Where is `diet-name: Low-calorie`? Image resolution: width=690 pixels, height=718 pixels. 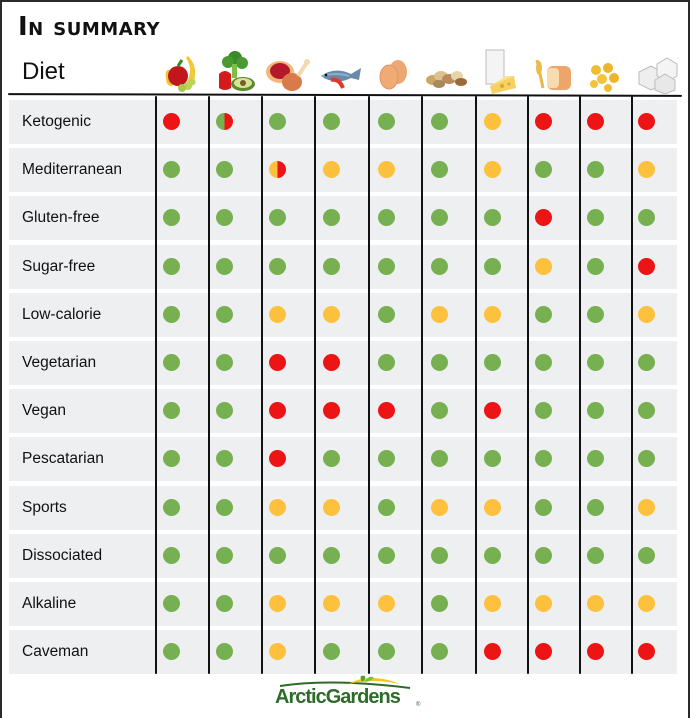
diet-name: Low-calorie is located at coordinates (62, 314).